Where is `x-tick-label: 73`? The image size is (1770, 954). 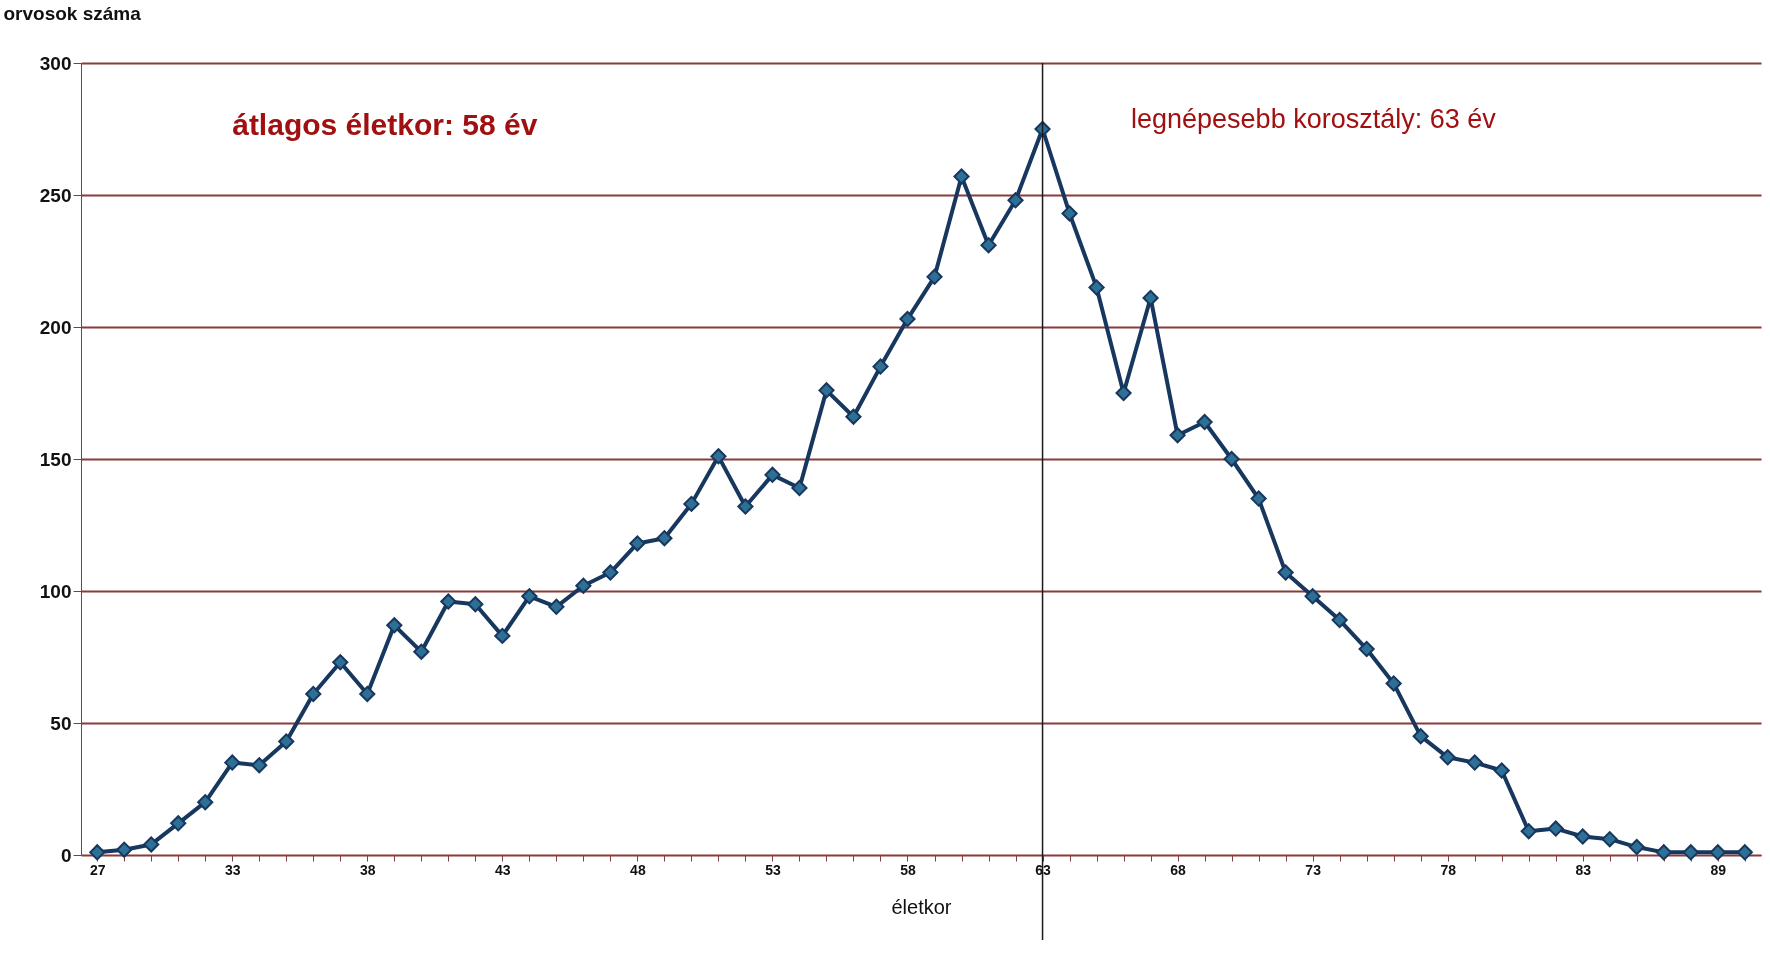 x-tick-label: 73 is located at coordinates (1313, 869).